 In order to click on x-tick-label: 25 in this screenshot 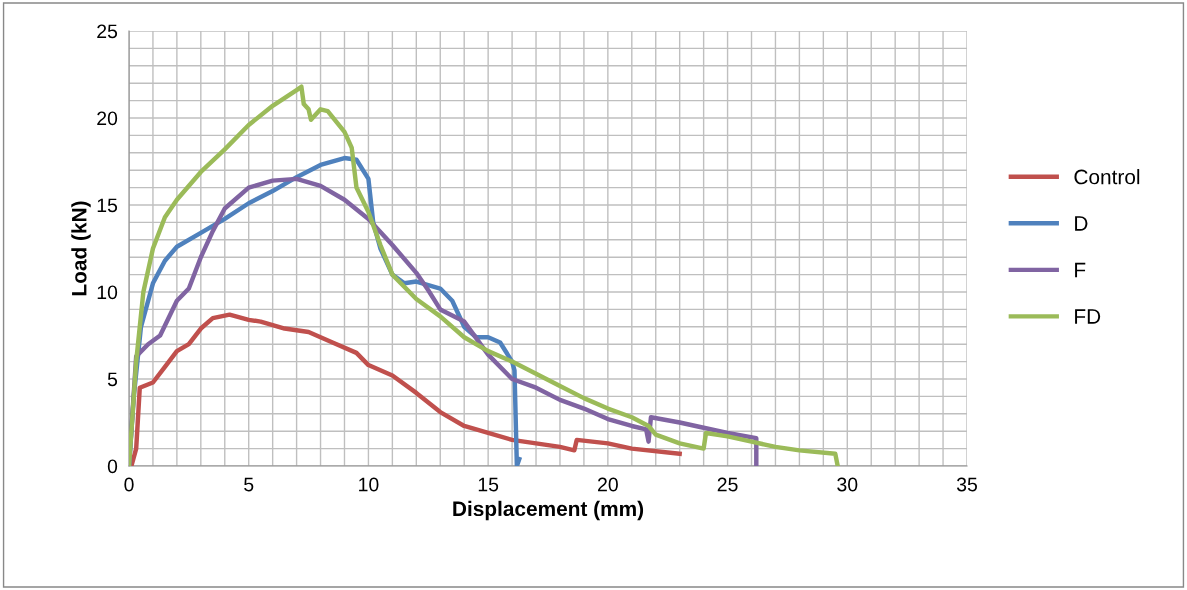, I will do `click(727, 484)`.